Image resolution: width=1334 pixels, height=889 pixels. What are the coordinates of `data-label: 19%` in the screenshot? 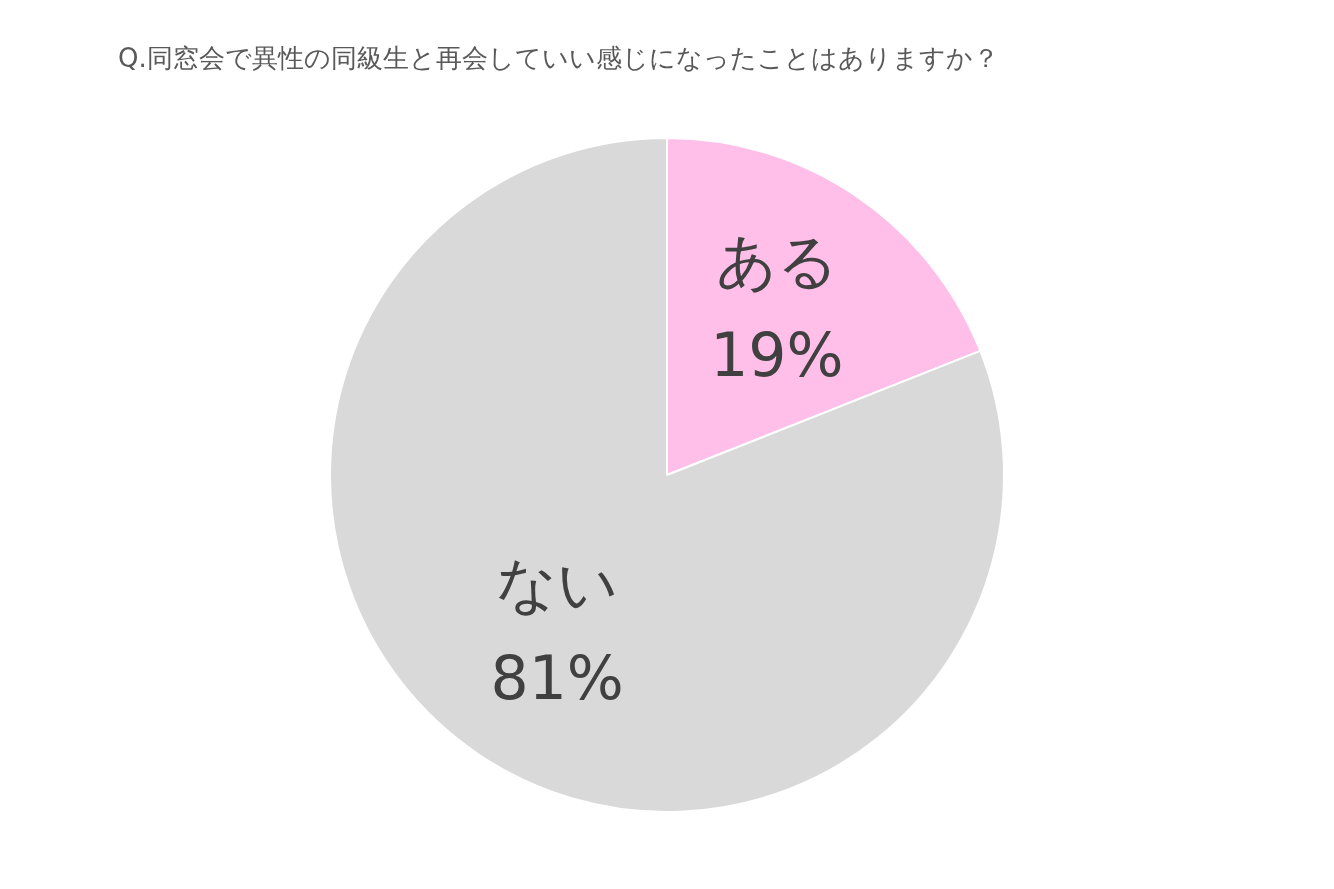 It's located at (777, 354).